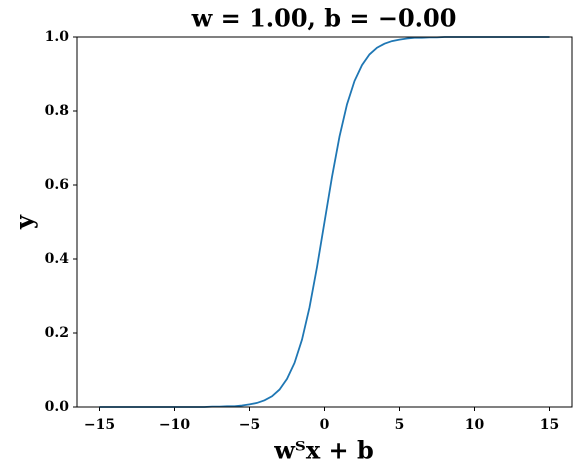 The height and width of the screenshot is (475, 585). Describe the element at coordinates (549, 425) in the screenshot. I see `x-tick-label: 15` at that location.